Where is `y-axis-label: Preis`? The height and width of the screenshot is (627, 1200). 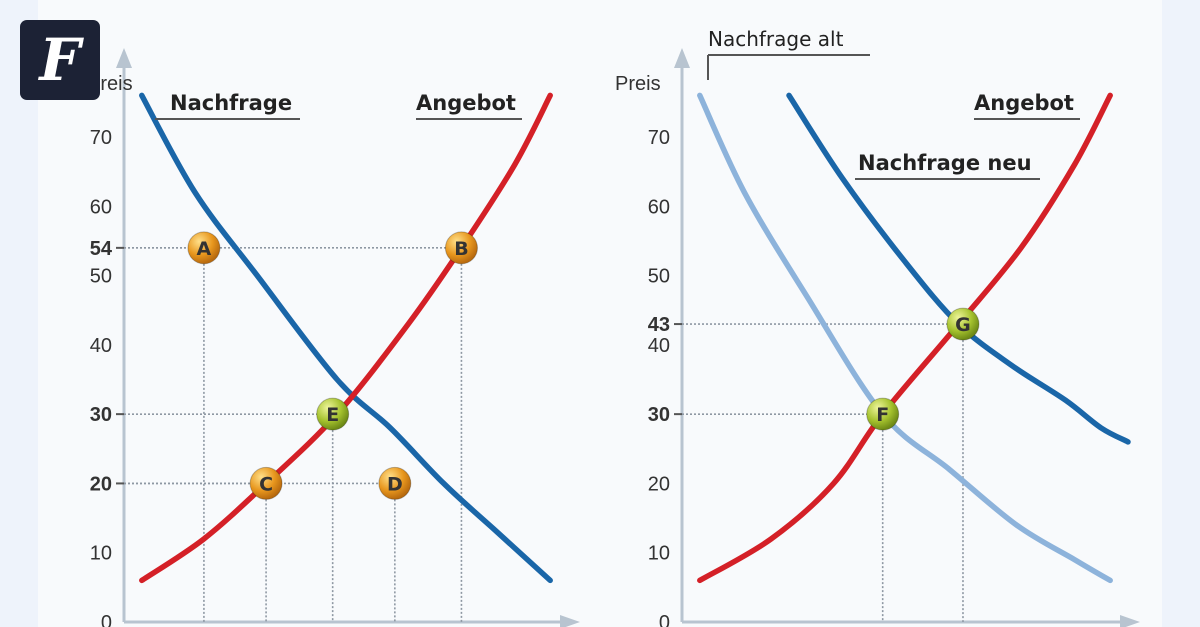 y-axis-label: Preis is located at coordinates (638, 84).